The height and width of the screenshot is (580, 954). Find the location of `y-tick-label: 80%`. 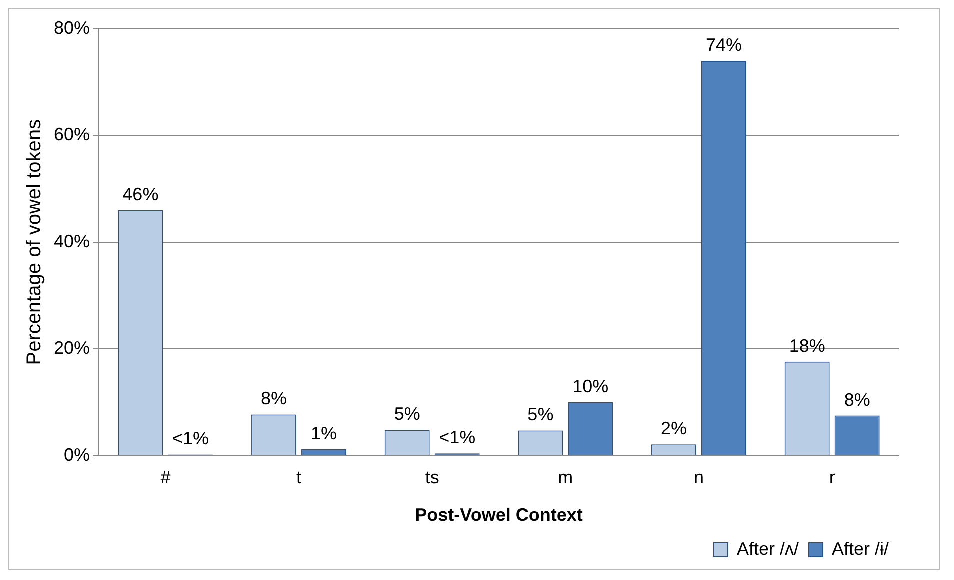

y-tick-label: 80% is located at coordinates (72, 28).